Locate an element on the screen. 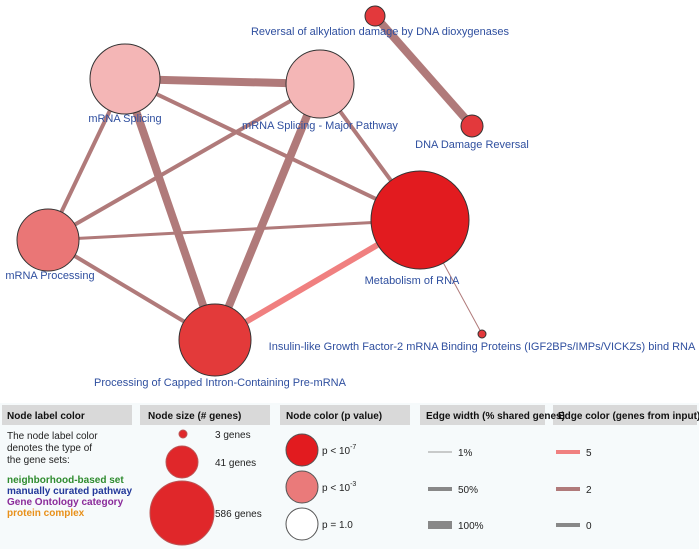  legend-text: 5 is located at coordinates (589, 453).